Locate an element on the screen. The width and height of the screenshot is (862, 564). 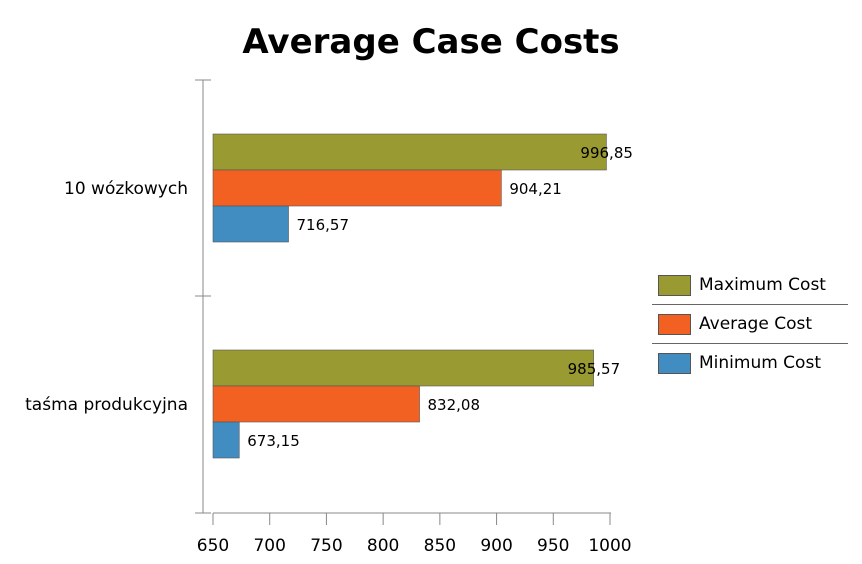
legend-item-minimum: Minimum Cost is located at coordinates (751, 363).